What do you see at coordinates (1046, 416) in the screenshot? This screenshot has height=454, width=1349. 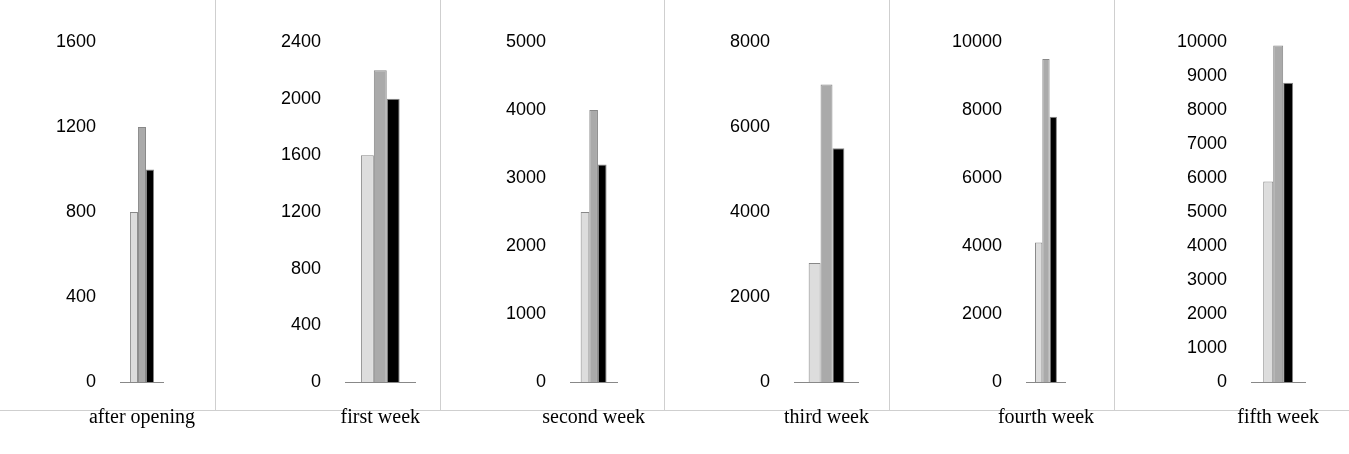 I see `x-tick-label: fourth week` at bounding box center [1046, 416].